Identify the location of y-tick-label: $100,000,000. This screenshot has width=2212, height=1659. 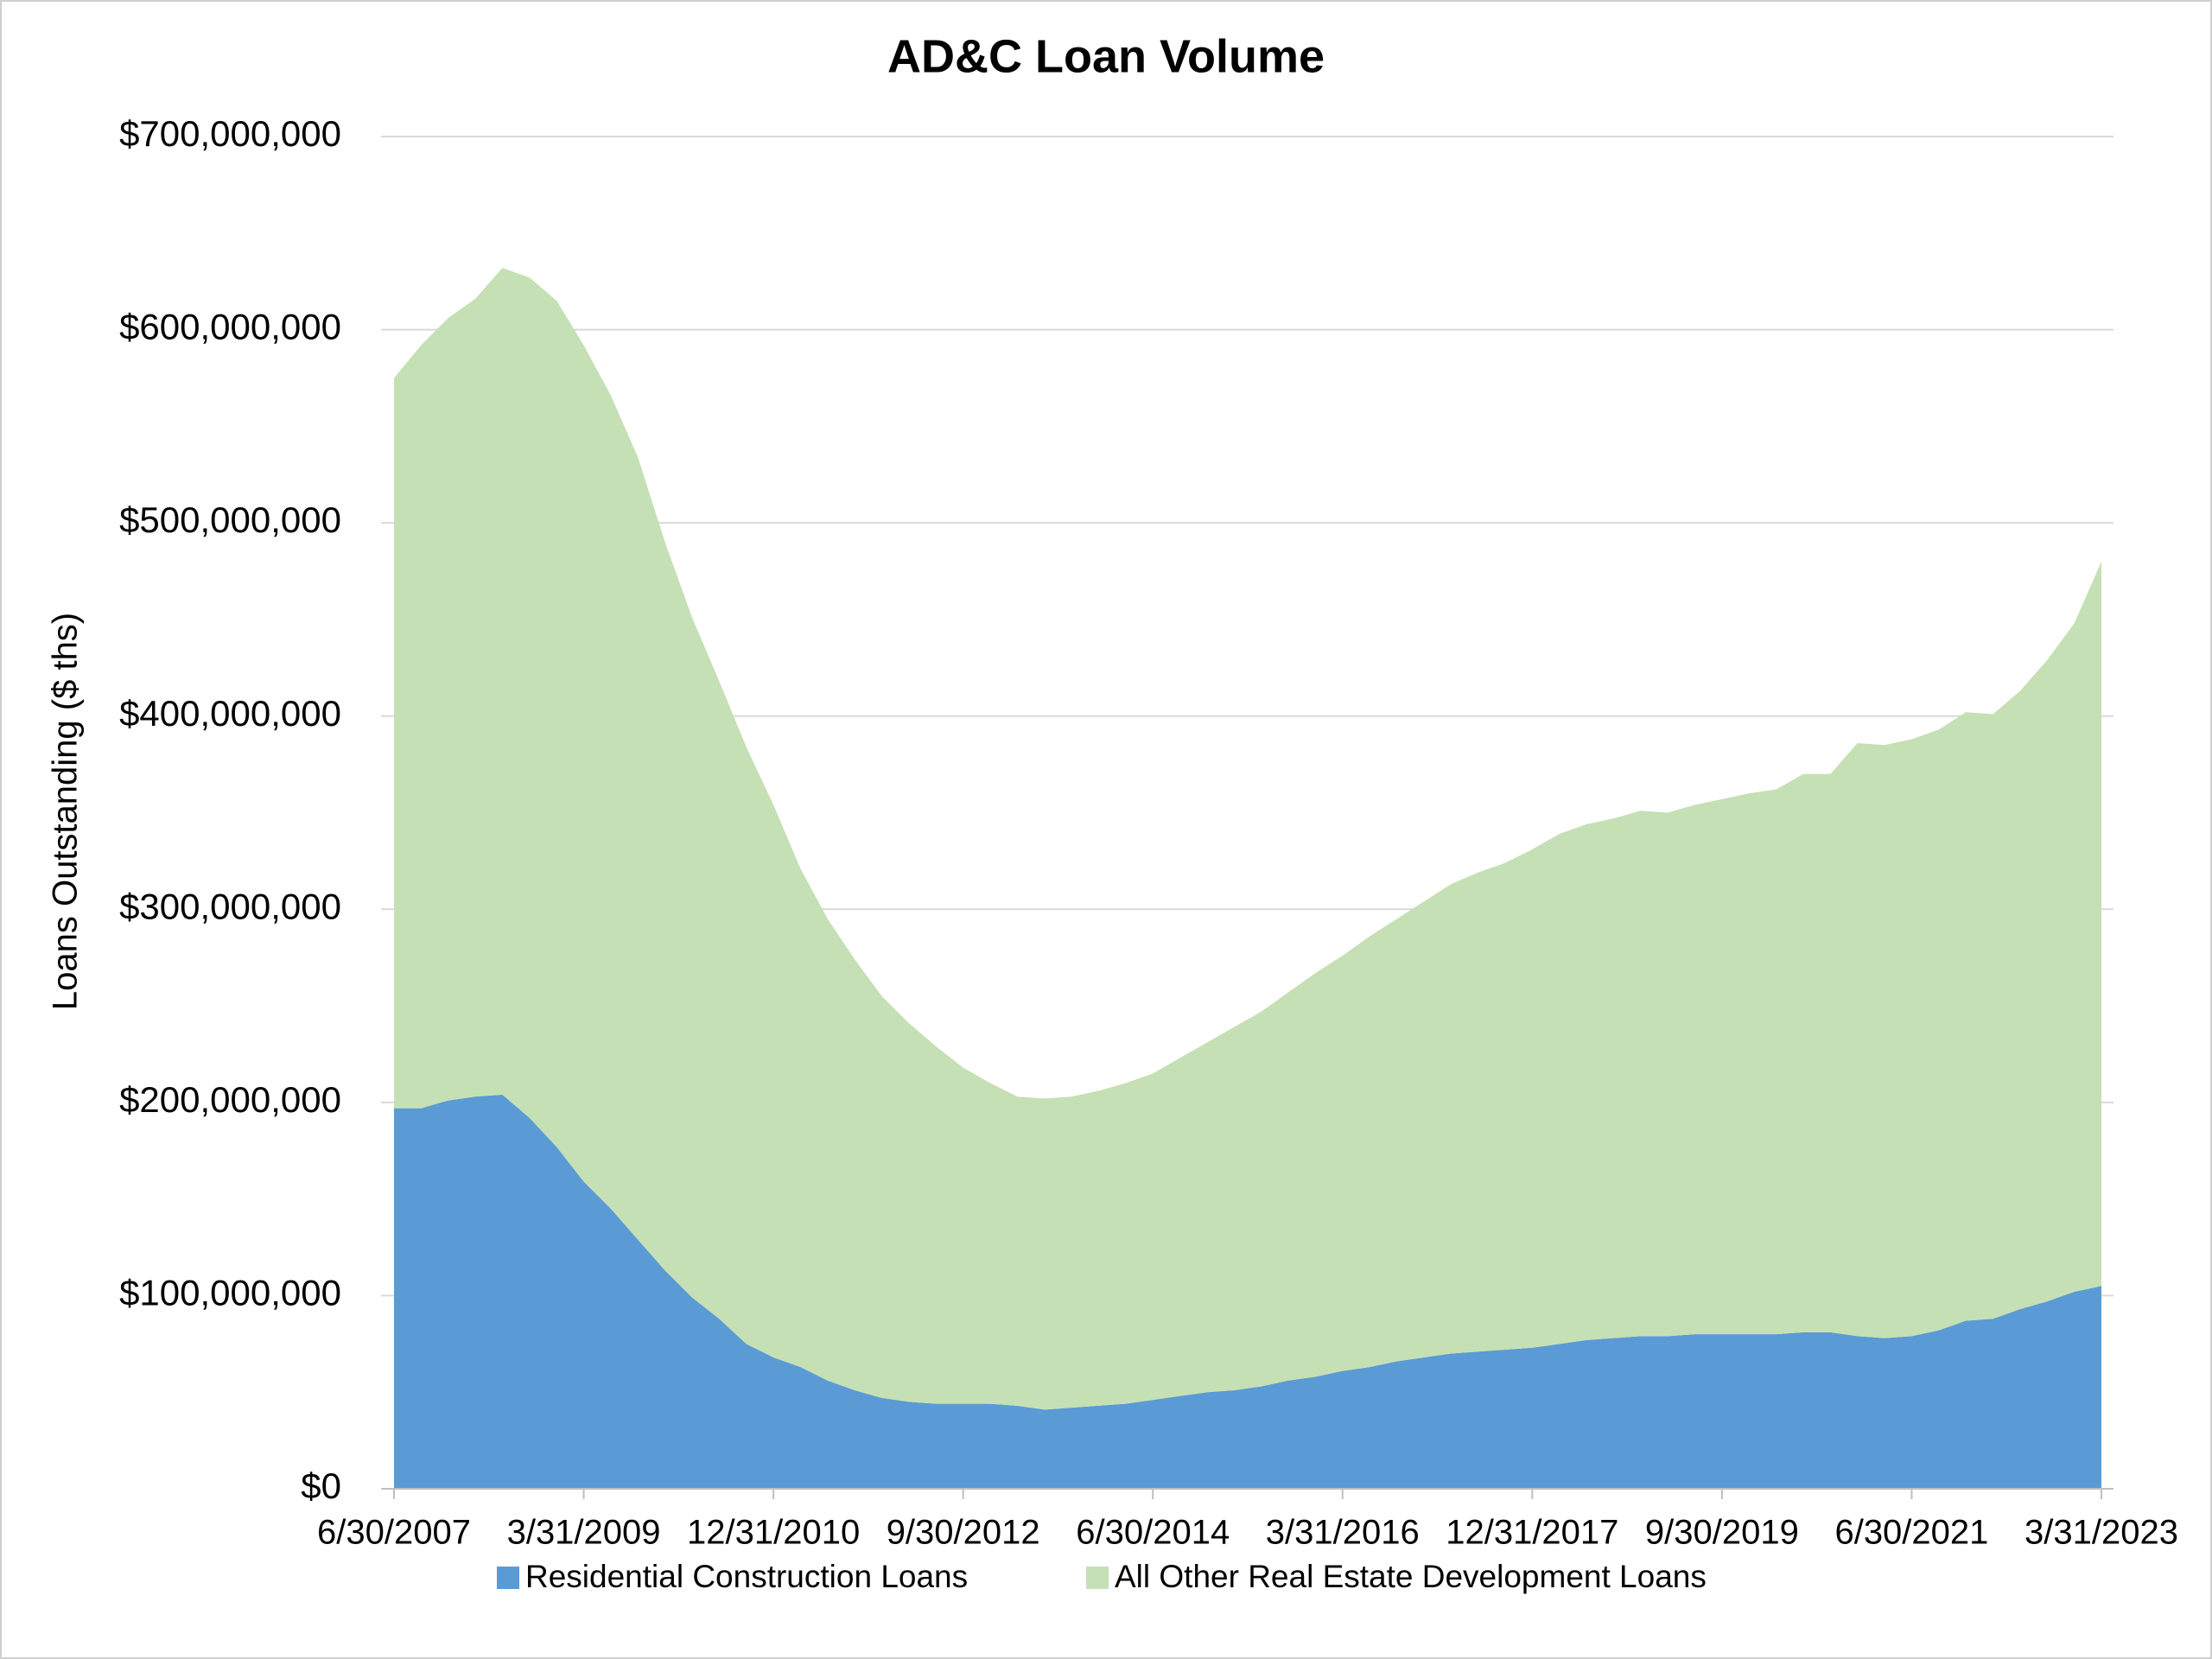
(230, 1293).